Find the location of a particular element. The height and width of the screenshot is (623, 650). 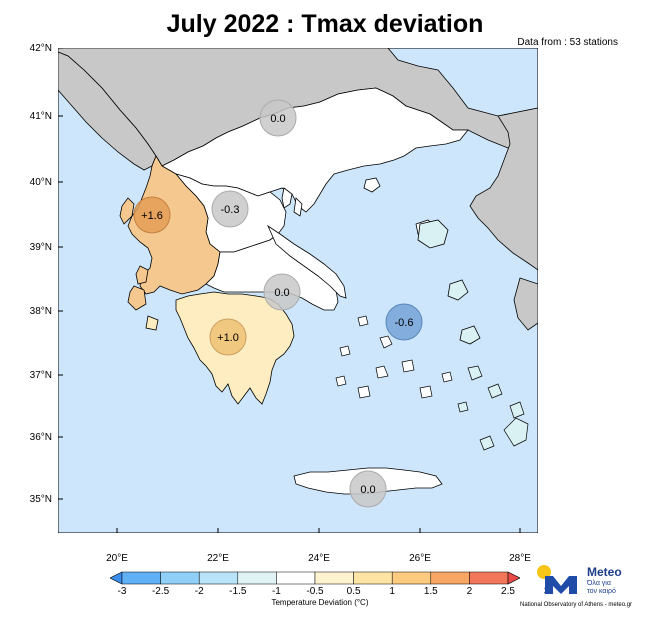

lon-label-20: 20°E is located at coordinates (117, 558).